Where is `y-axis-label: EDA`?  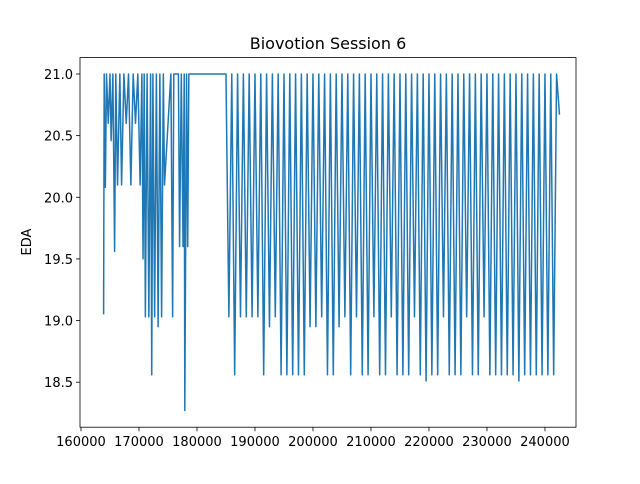
y-axis-label: EDA is located at coordinates (27, 241).